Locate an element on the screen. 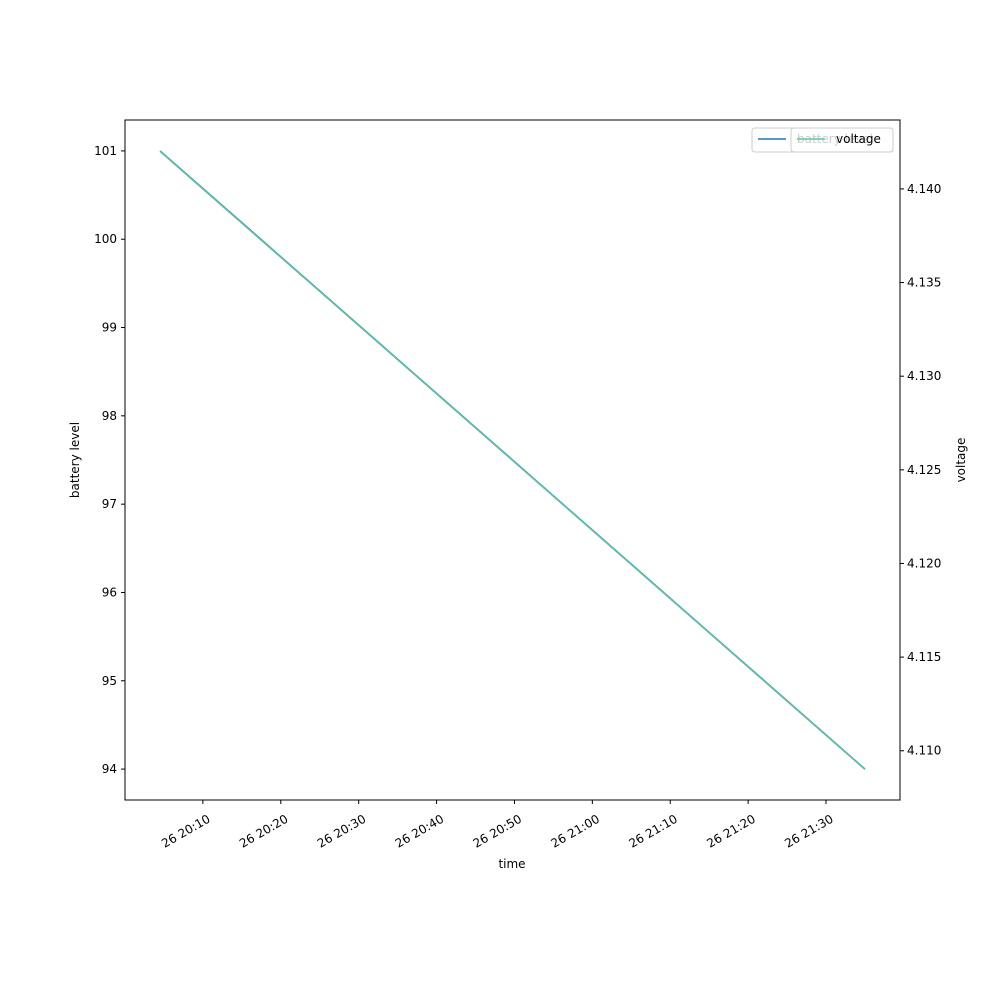 Image resolution: width=1000 pixels, height=1000 pixels. y-tick-label: 101 is located at coordinates (105, 151).